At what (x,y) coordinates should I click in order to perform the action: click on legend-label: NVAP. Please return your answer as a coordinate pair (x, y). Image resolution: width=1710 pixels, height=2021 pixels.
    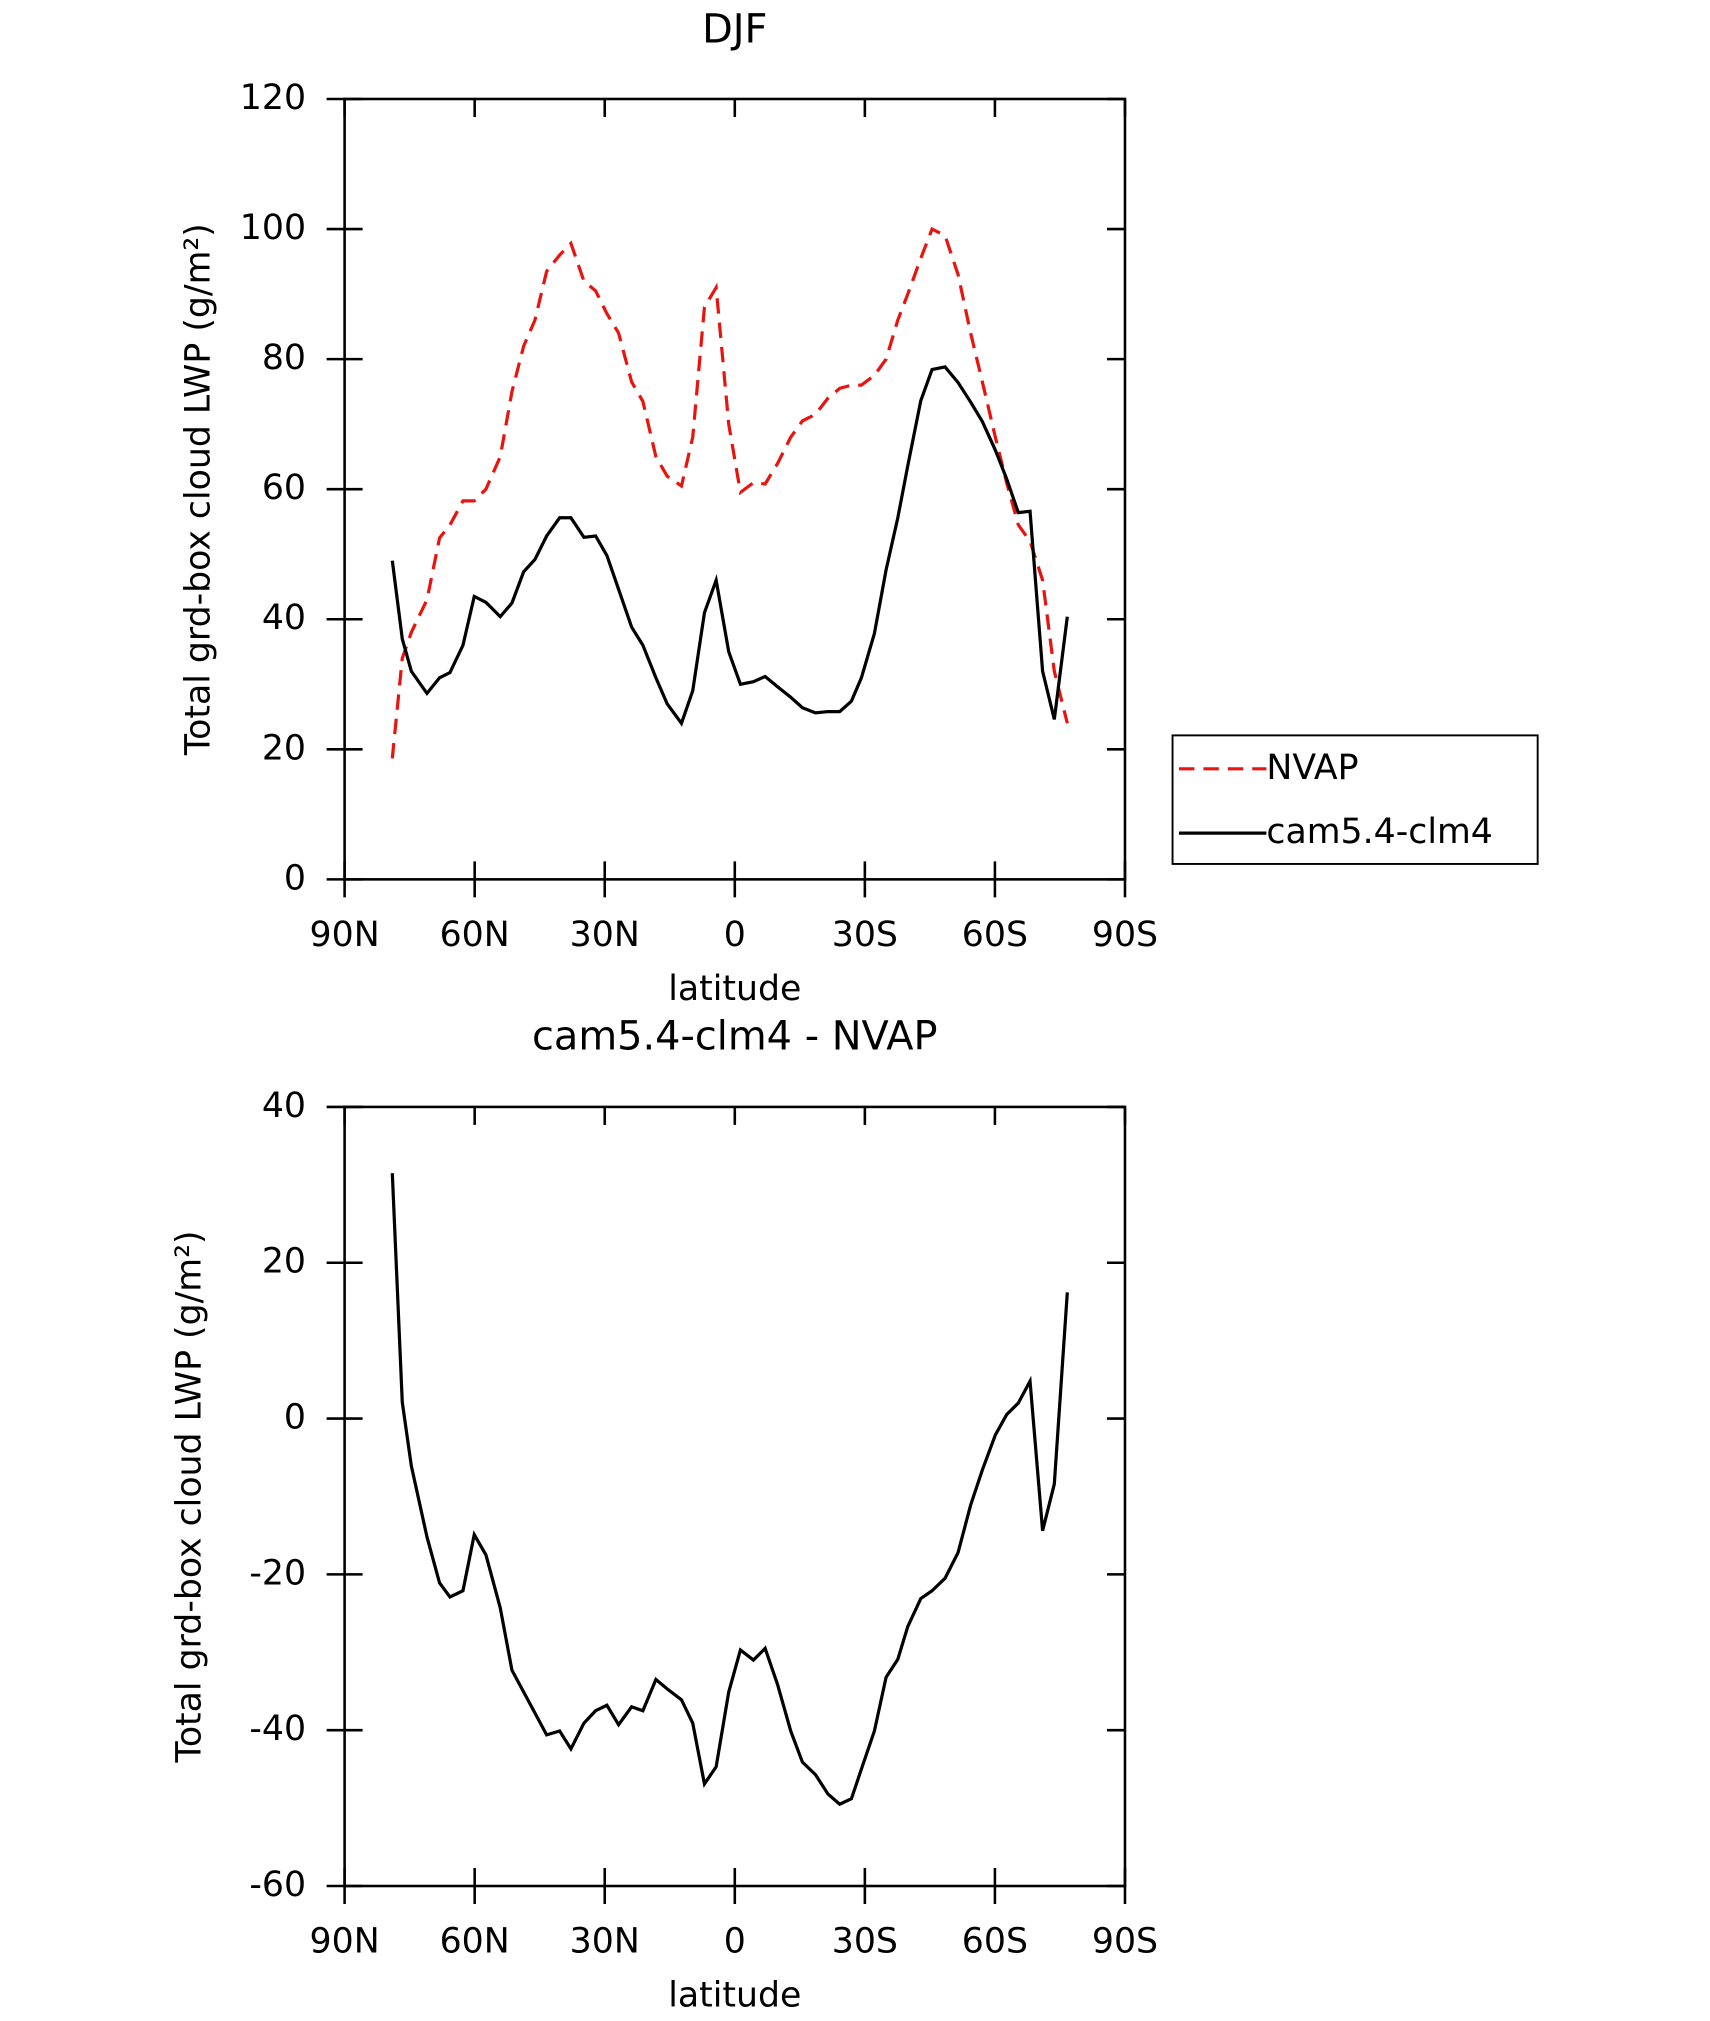
    Looking at the image, I should click on (1312, 768).